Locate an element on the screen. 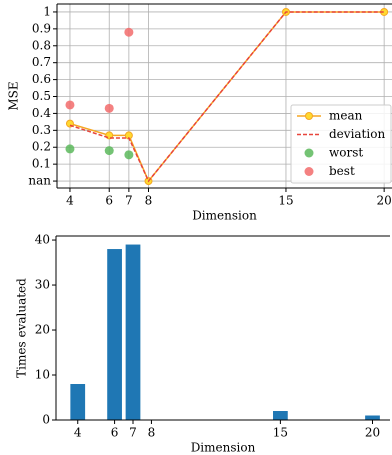 The width and height of the screenshot is (392, 455). y-tick-label: 1 is located at coordinates (47, 11).